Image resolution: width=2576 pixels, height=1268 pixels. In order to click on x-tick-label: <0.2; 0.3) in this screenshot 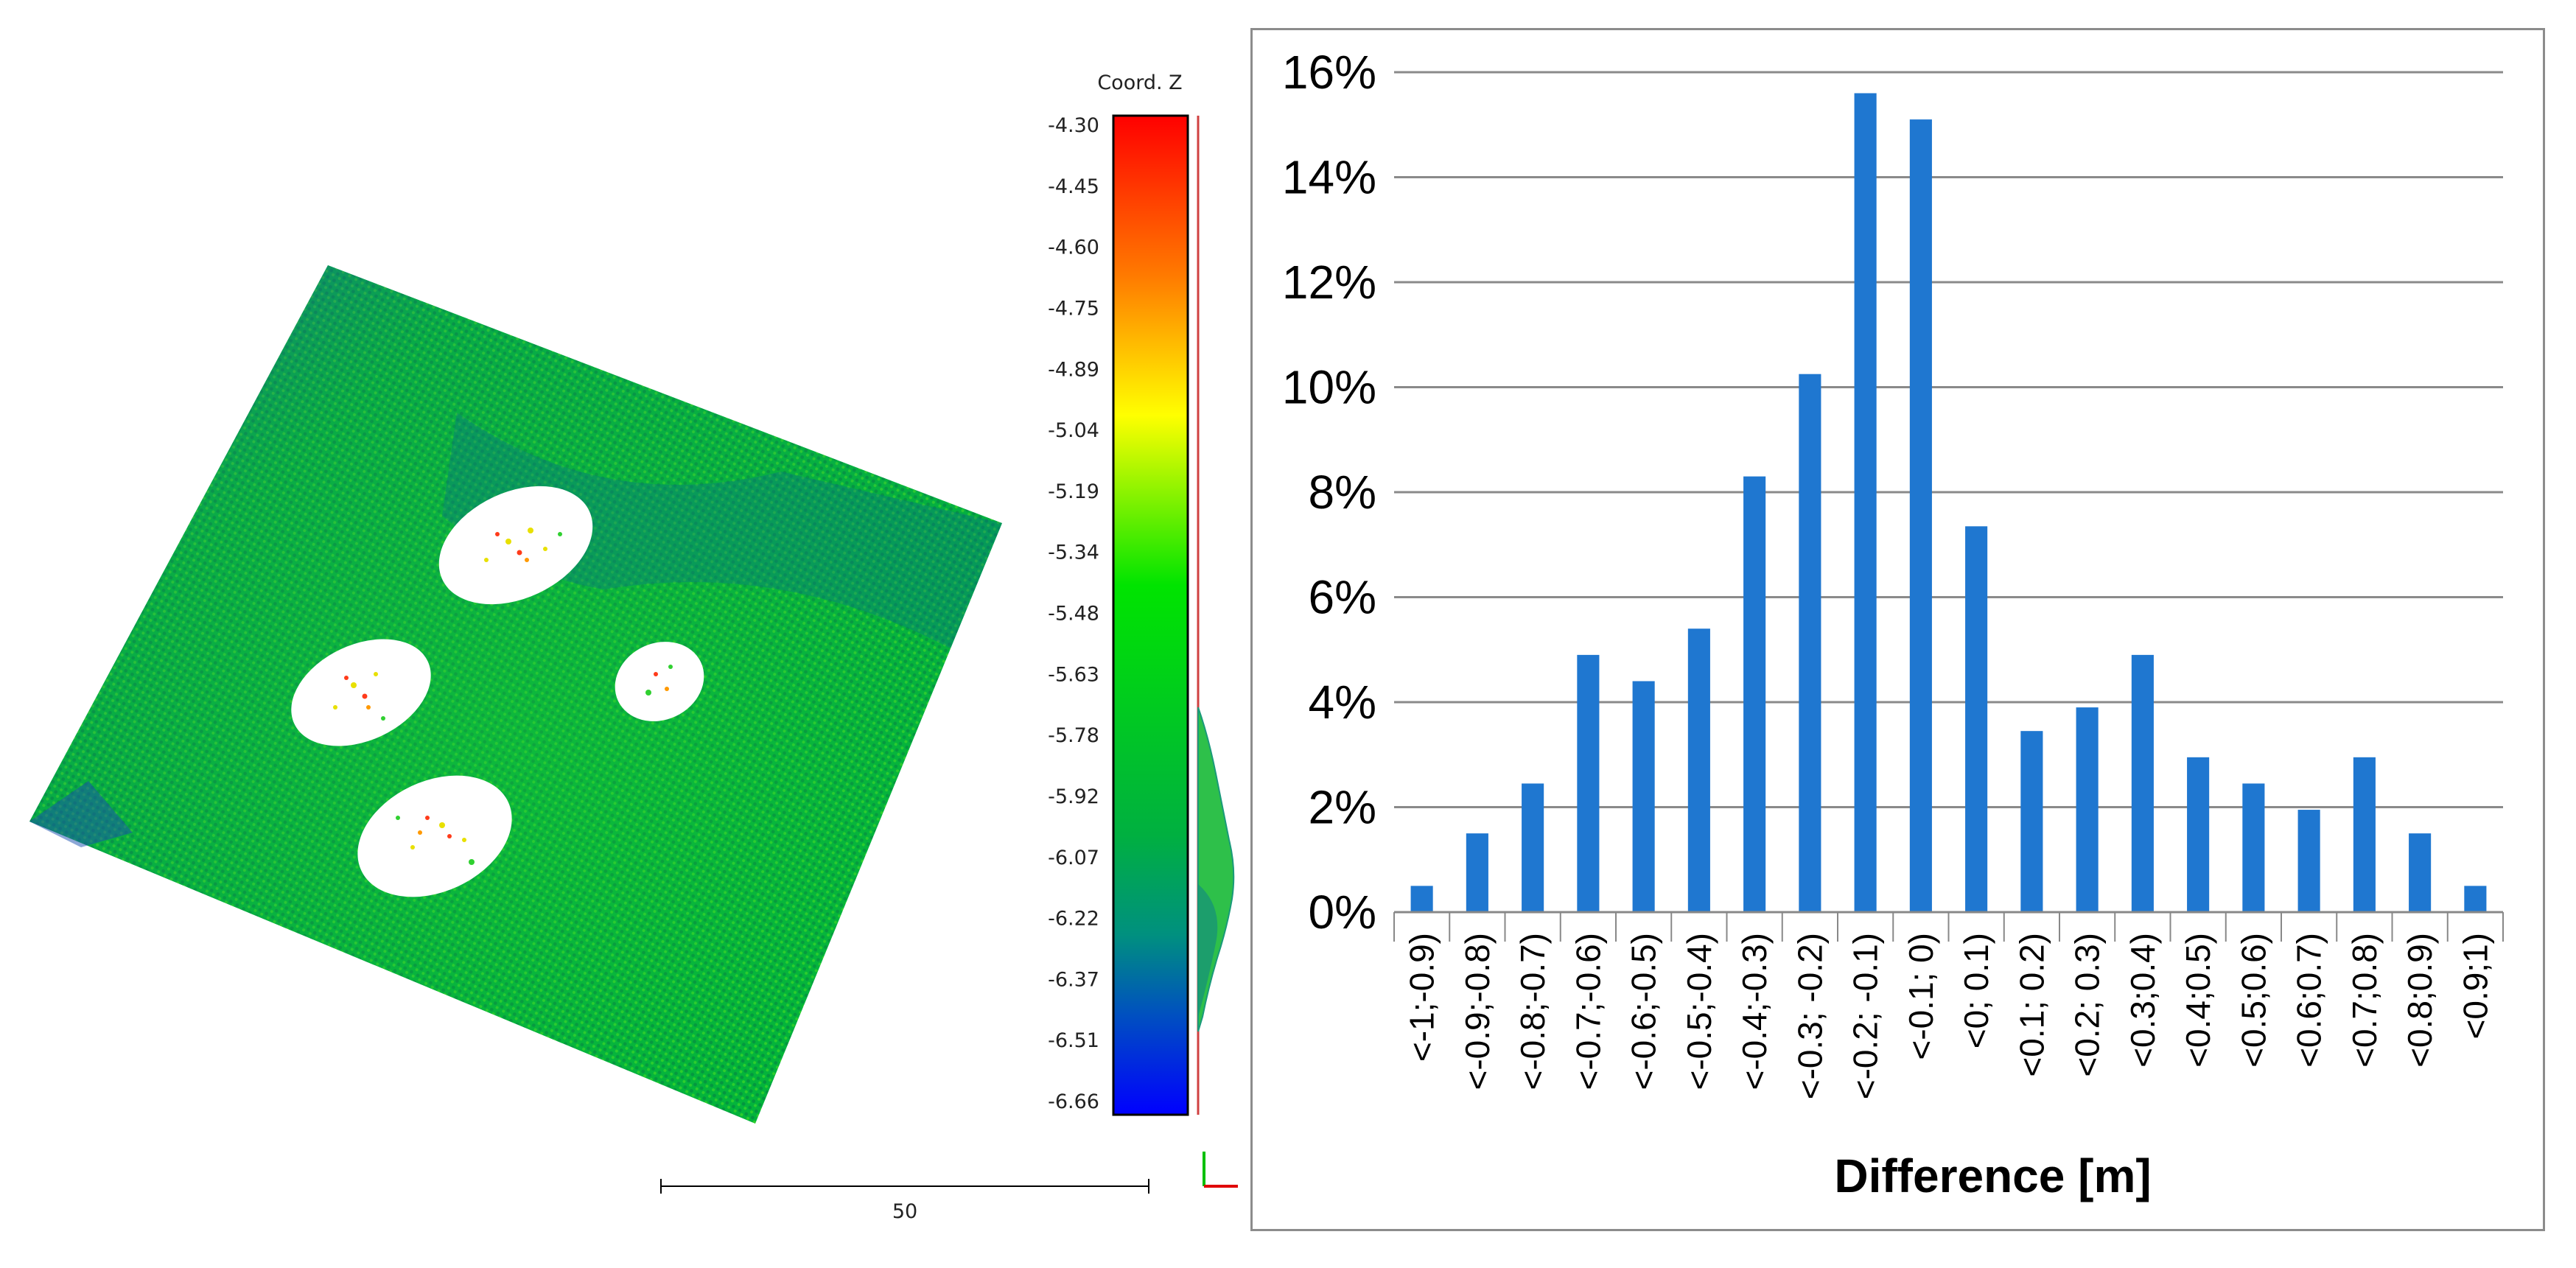, I will do `click(2087, 1005)`.